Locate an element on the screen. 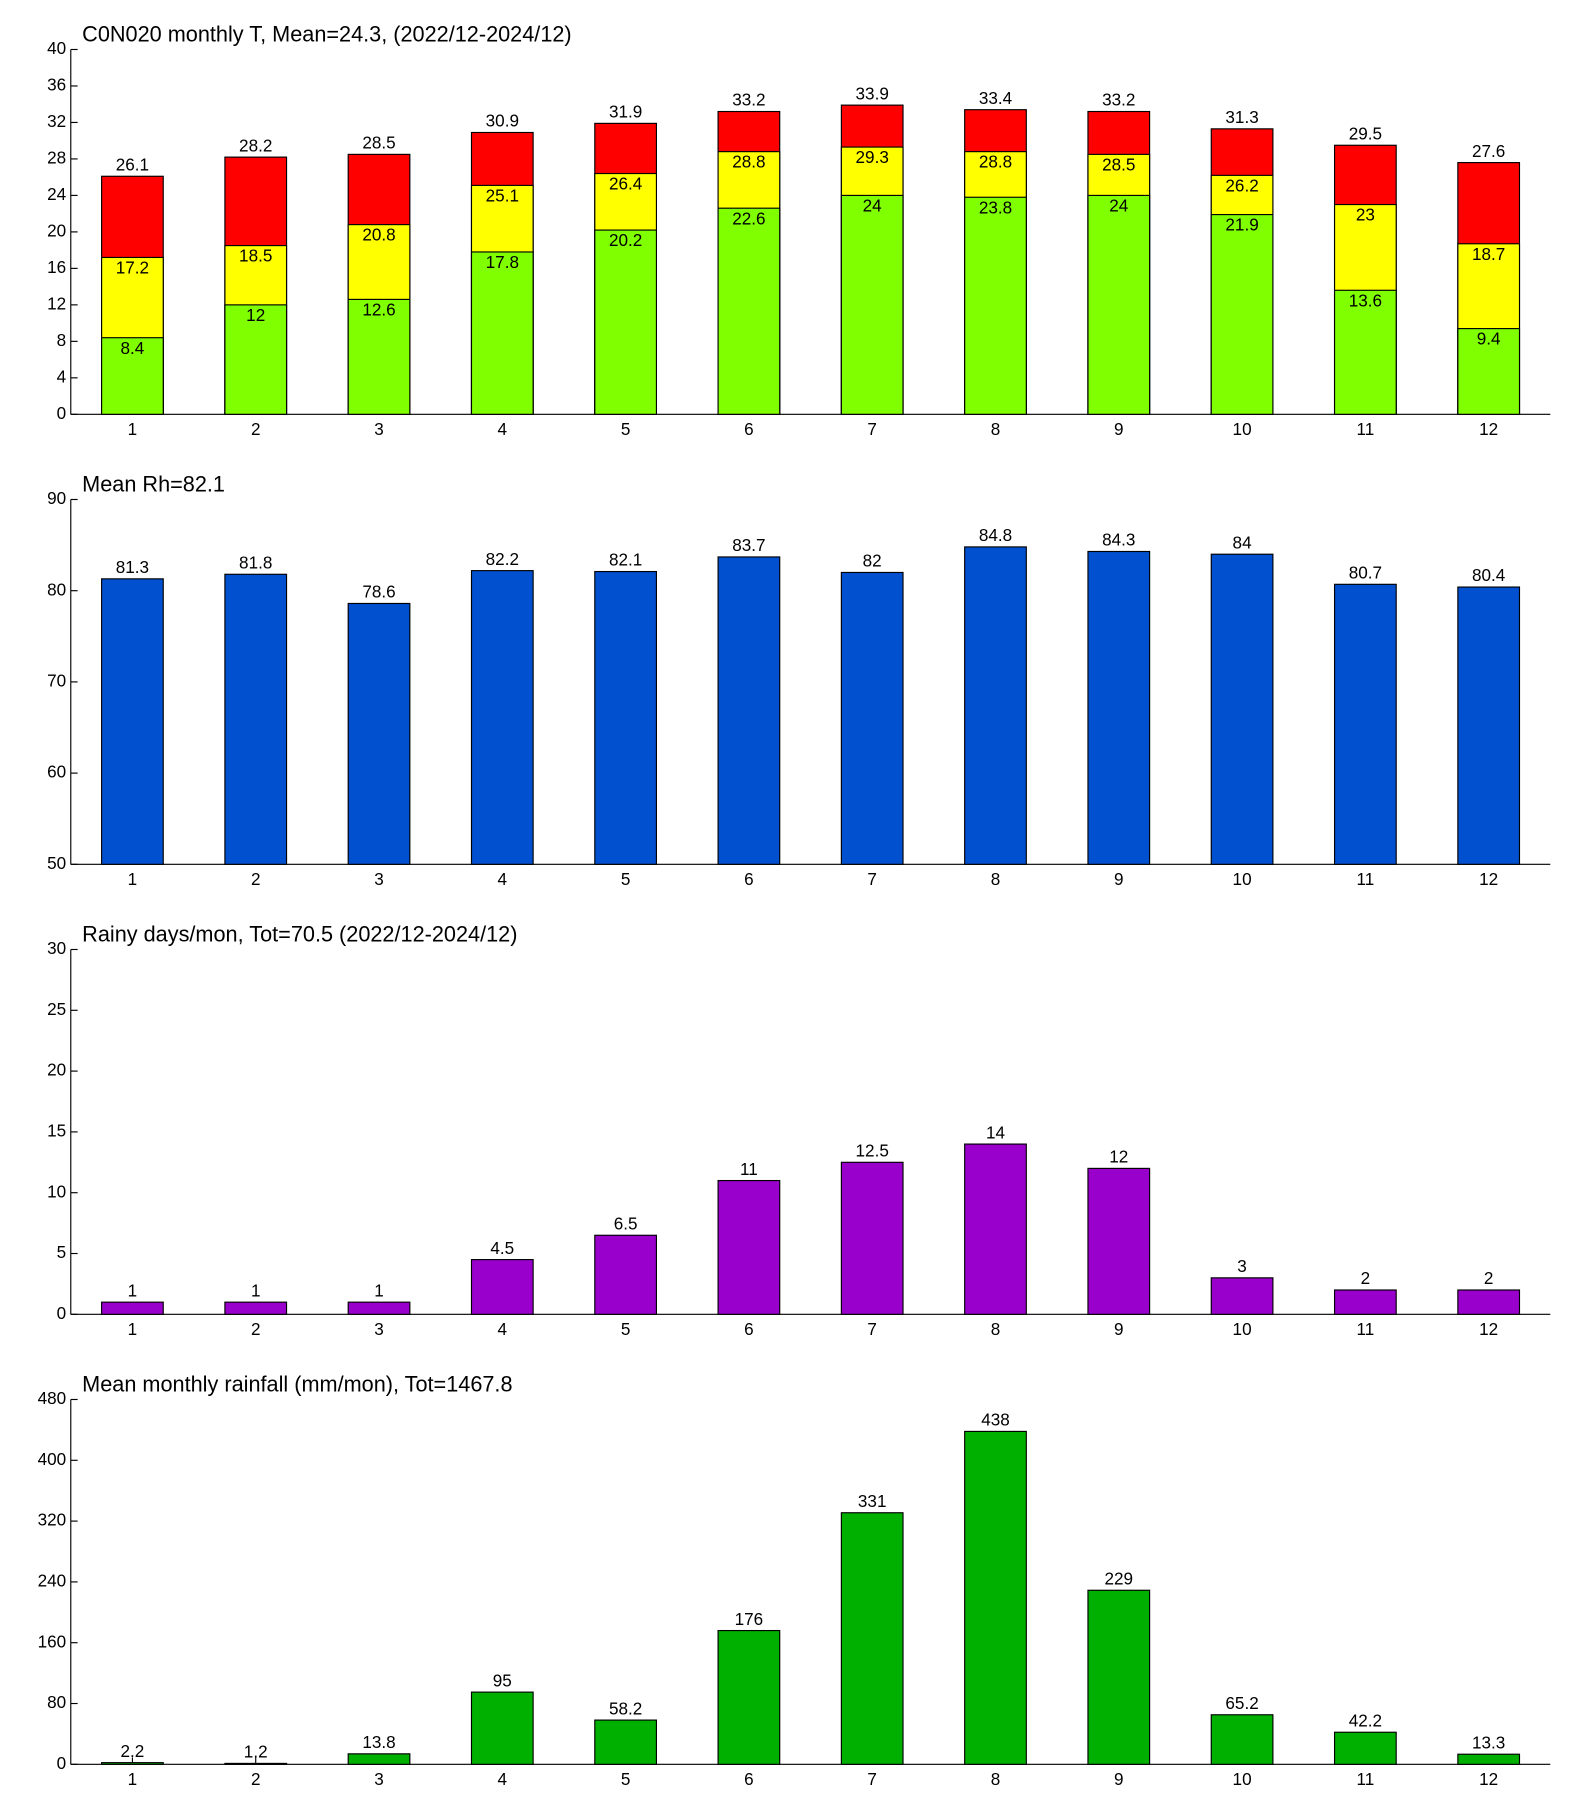 The width and height of the screenshot is (1580, 1800). data-label: 9.4 is located at coordinates (1489, 339).